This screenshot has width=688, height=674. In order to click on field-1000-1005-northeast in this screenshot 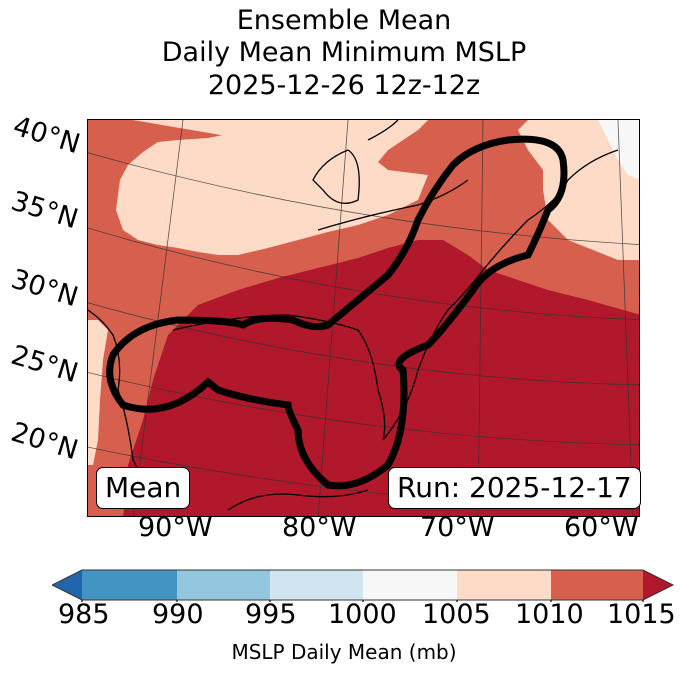, I will do `click(618, 150)`.